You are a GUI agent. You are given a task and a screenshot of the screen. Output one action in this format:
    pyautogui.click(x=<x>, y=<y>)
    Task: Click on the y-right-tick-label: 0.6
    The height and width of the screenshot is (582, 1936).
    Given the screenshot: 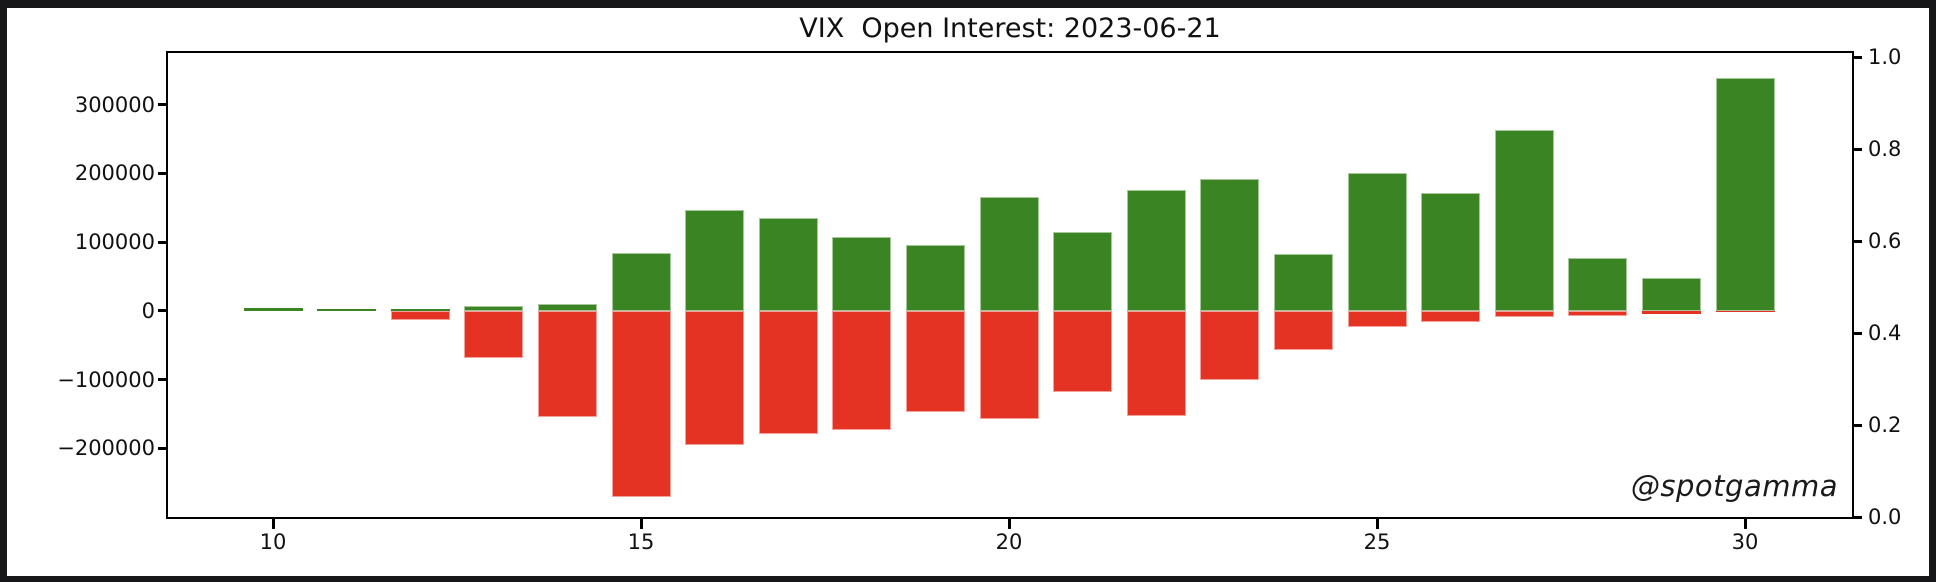 What is the action you would take?
    pyautogui.click(x=1885, y=241)
    